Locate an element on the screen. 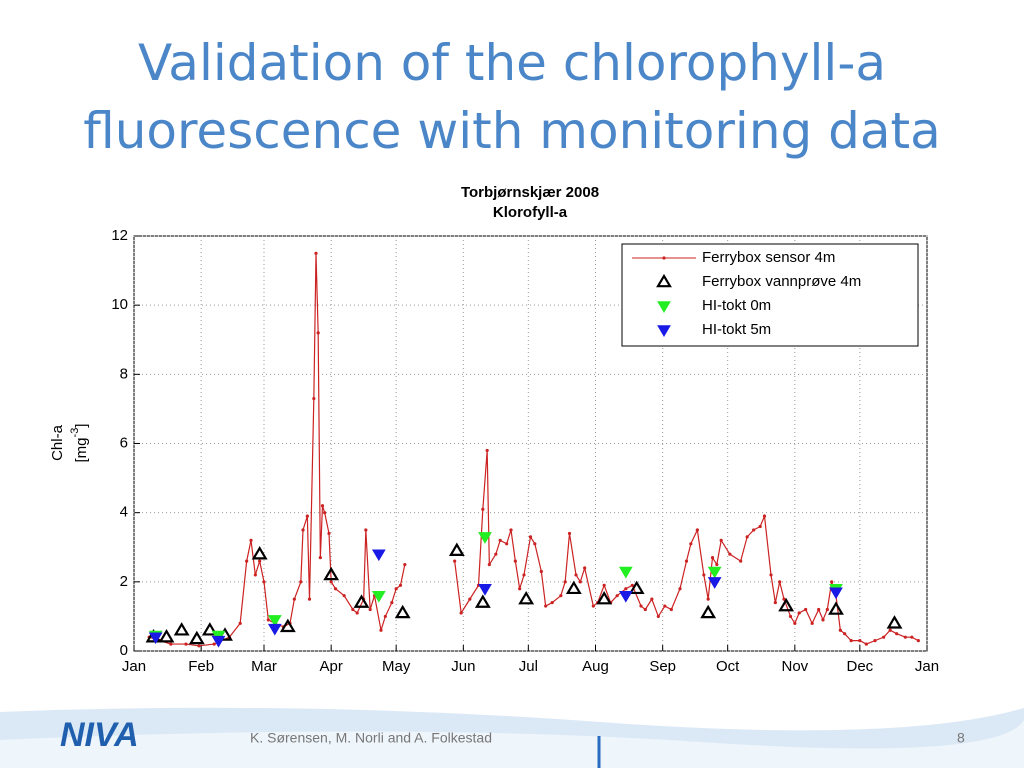 This screenshot has height=768, width=1024. footer-authors: K. Sørensen, M. Norli and A. Folkestad is located at coordinates (371, 738).